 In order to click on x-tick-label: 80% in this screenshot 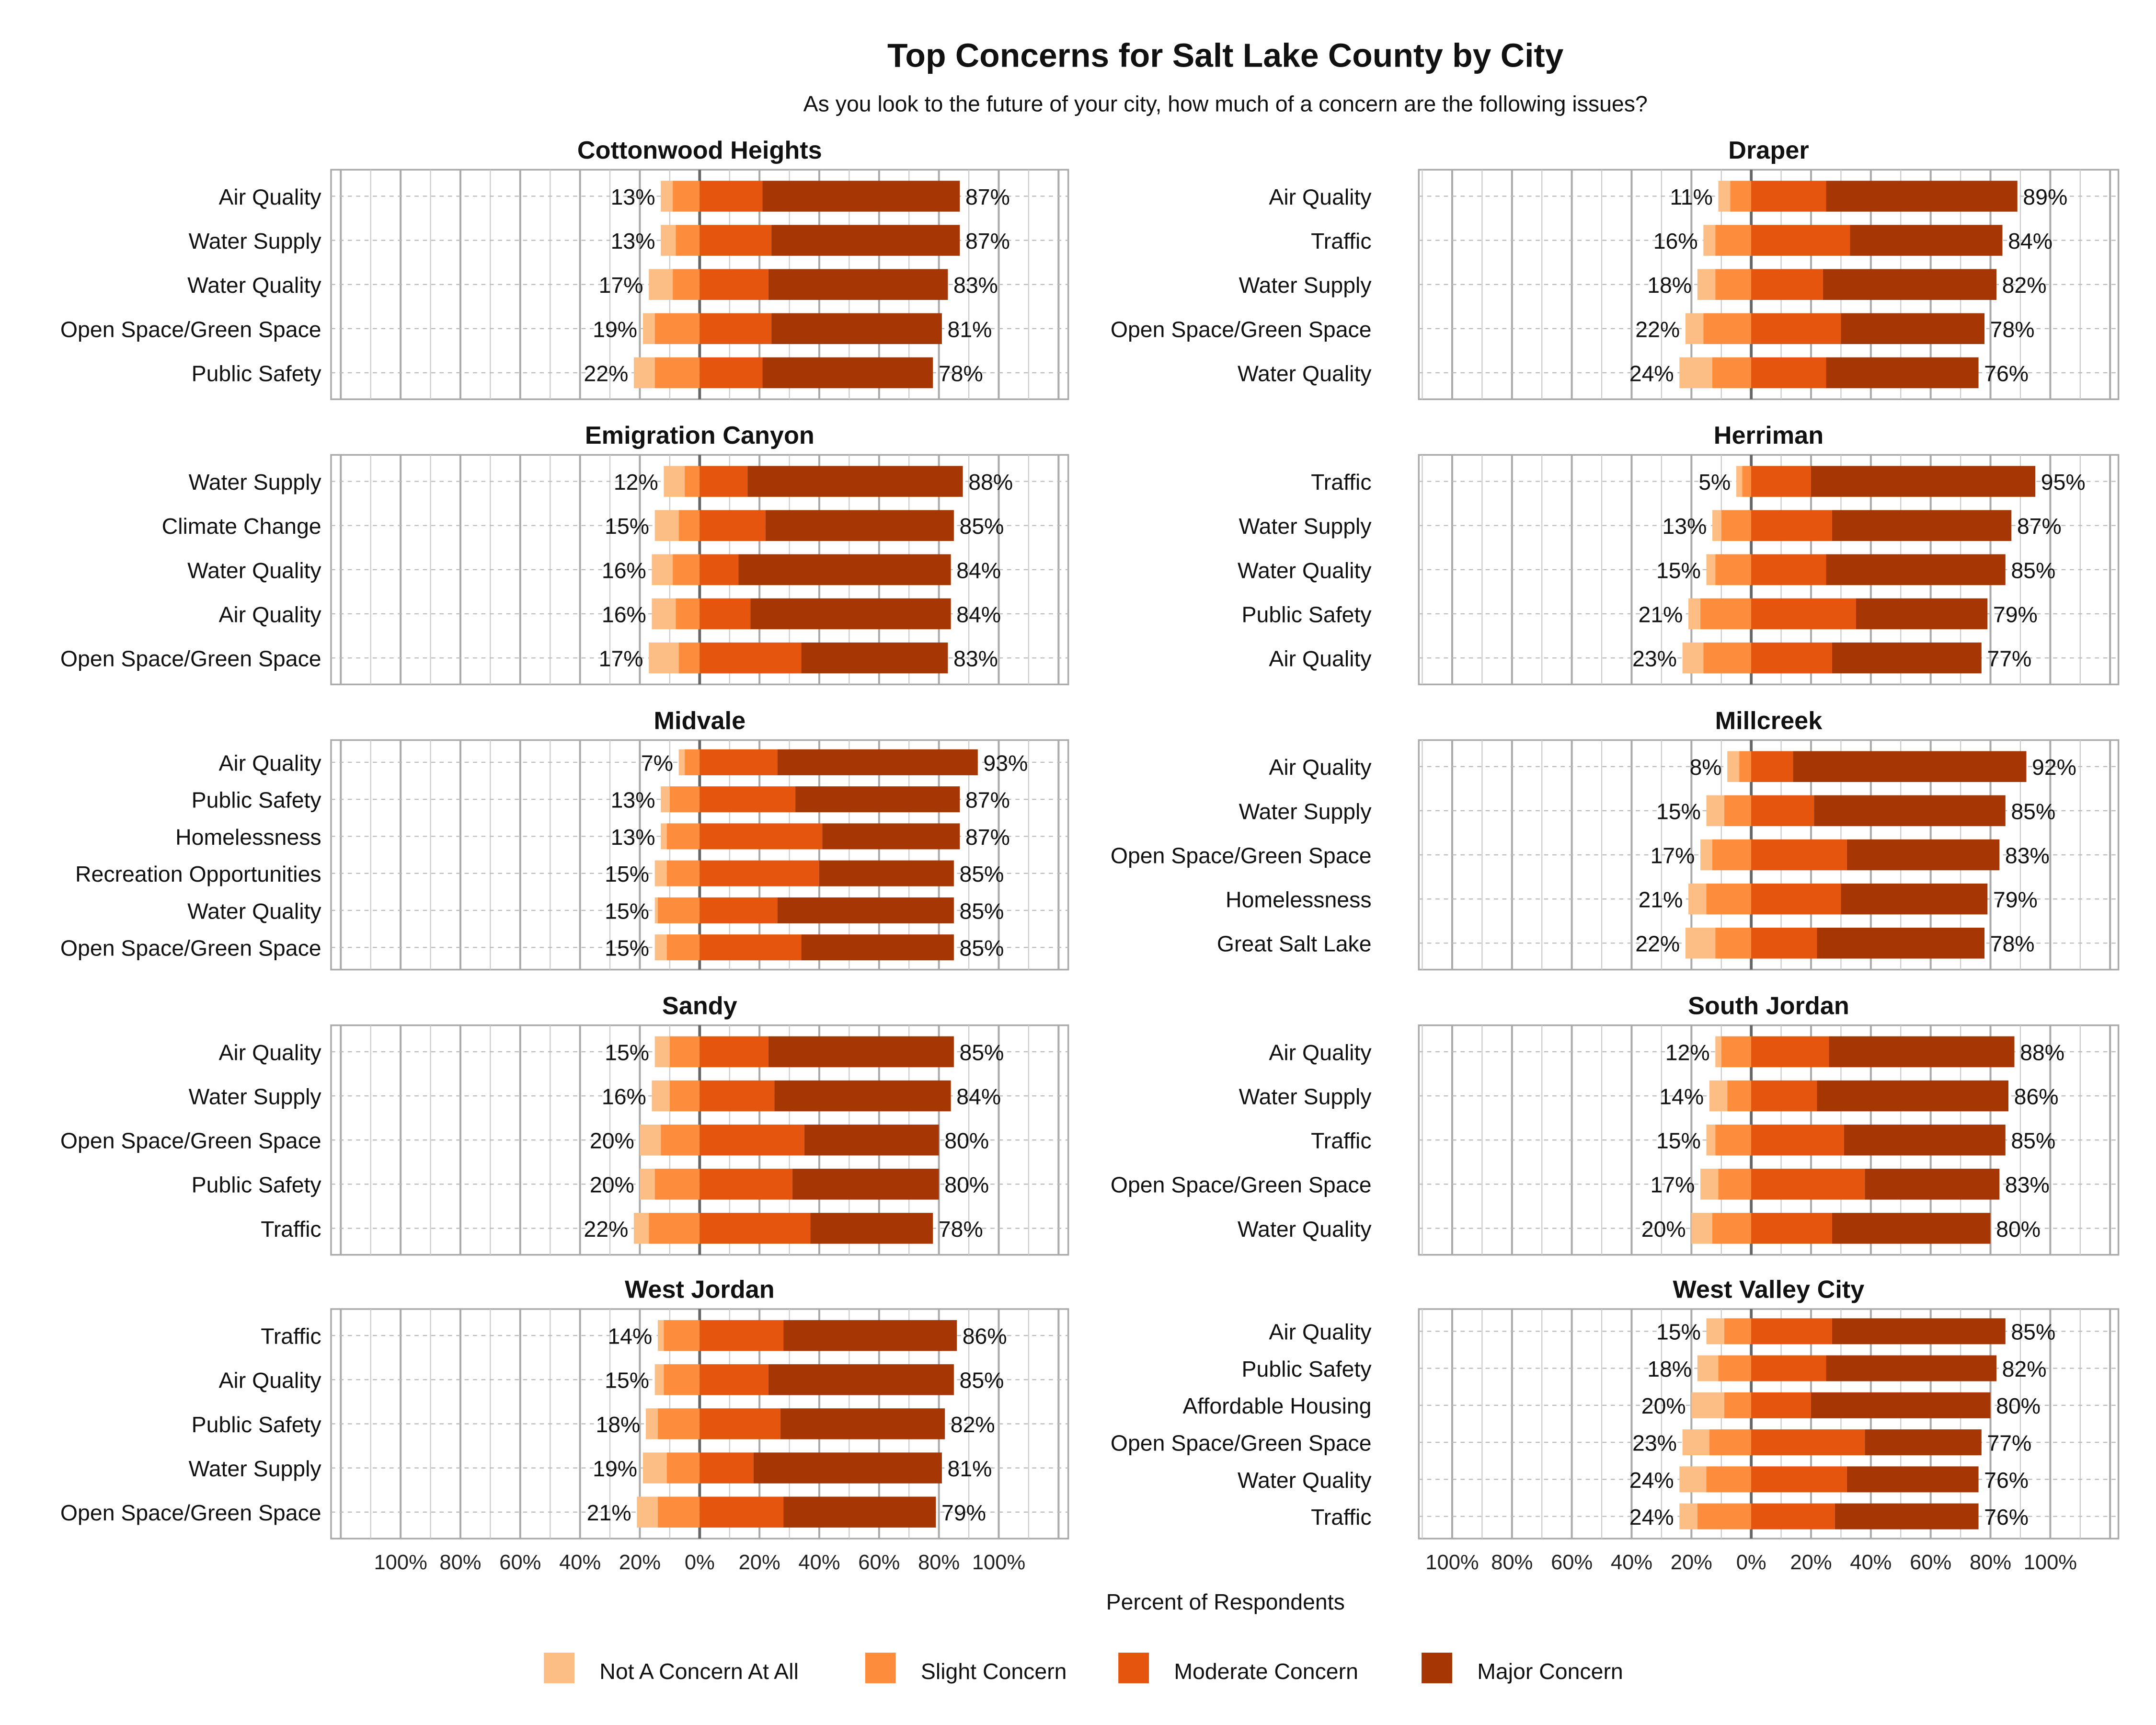, I will do `click(939, 1562)`.